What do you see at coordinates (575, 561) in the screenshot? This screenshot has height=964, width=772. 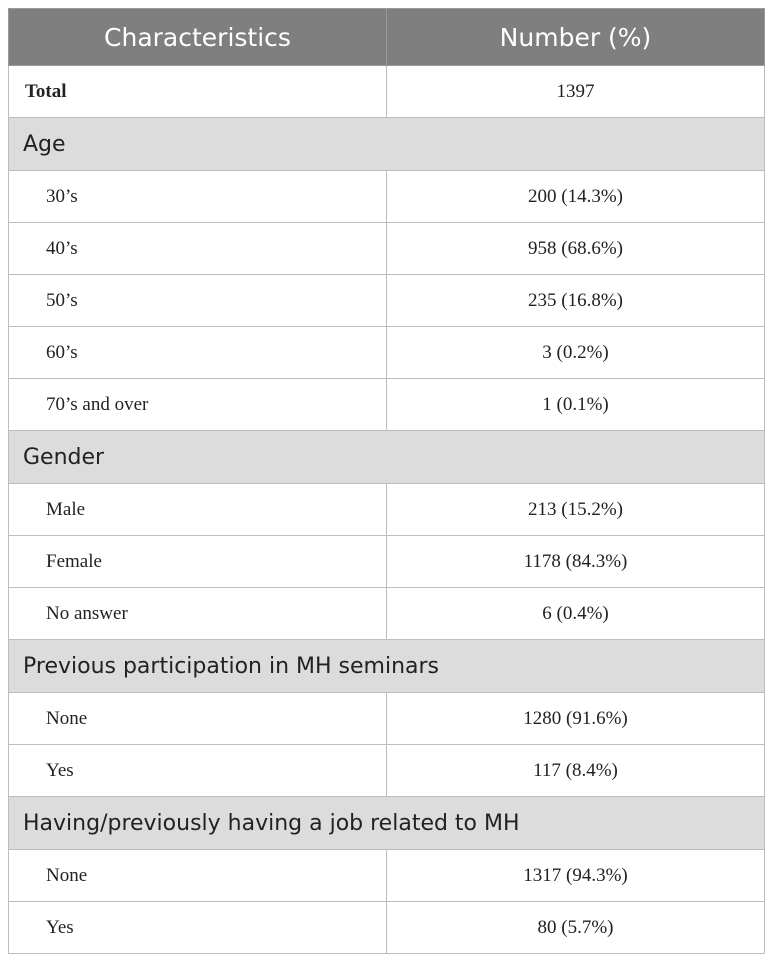 I see `row-value: 1178 (84.3%)` at bounding box center [575, 561].